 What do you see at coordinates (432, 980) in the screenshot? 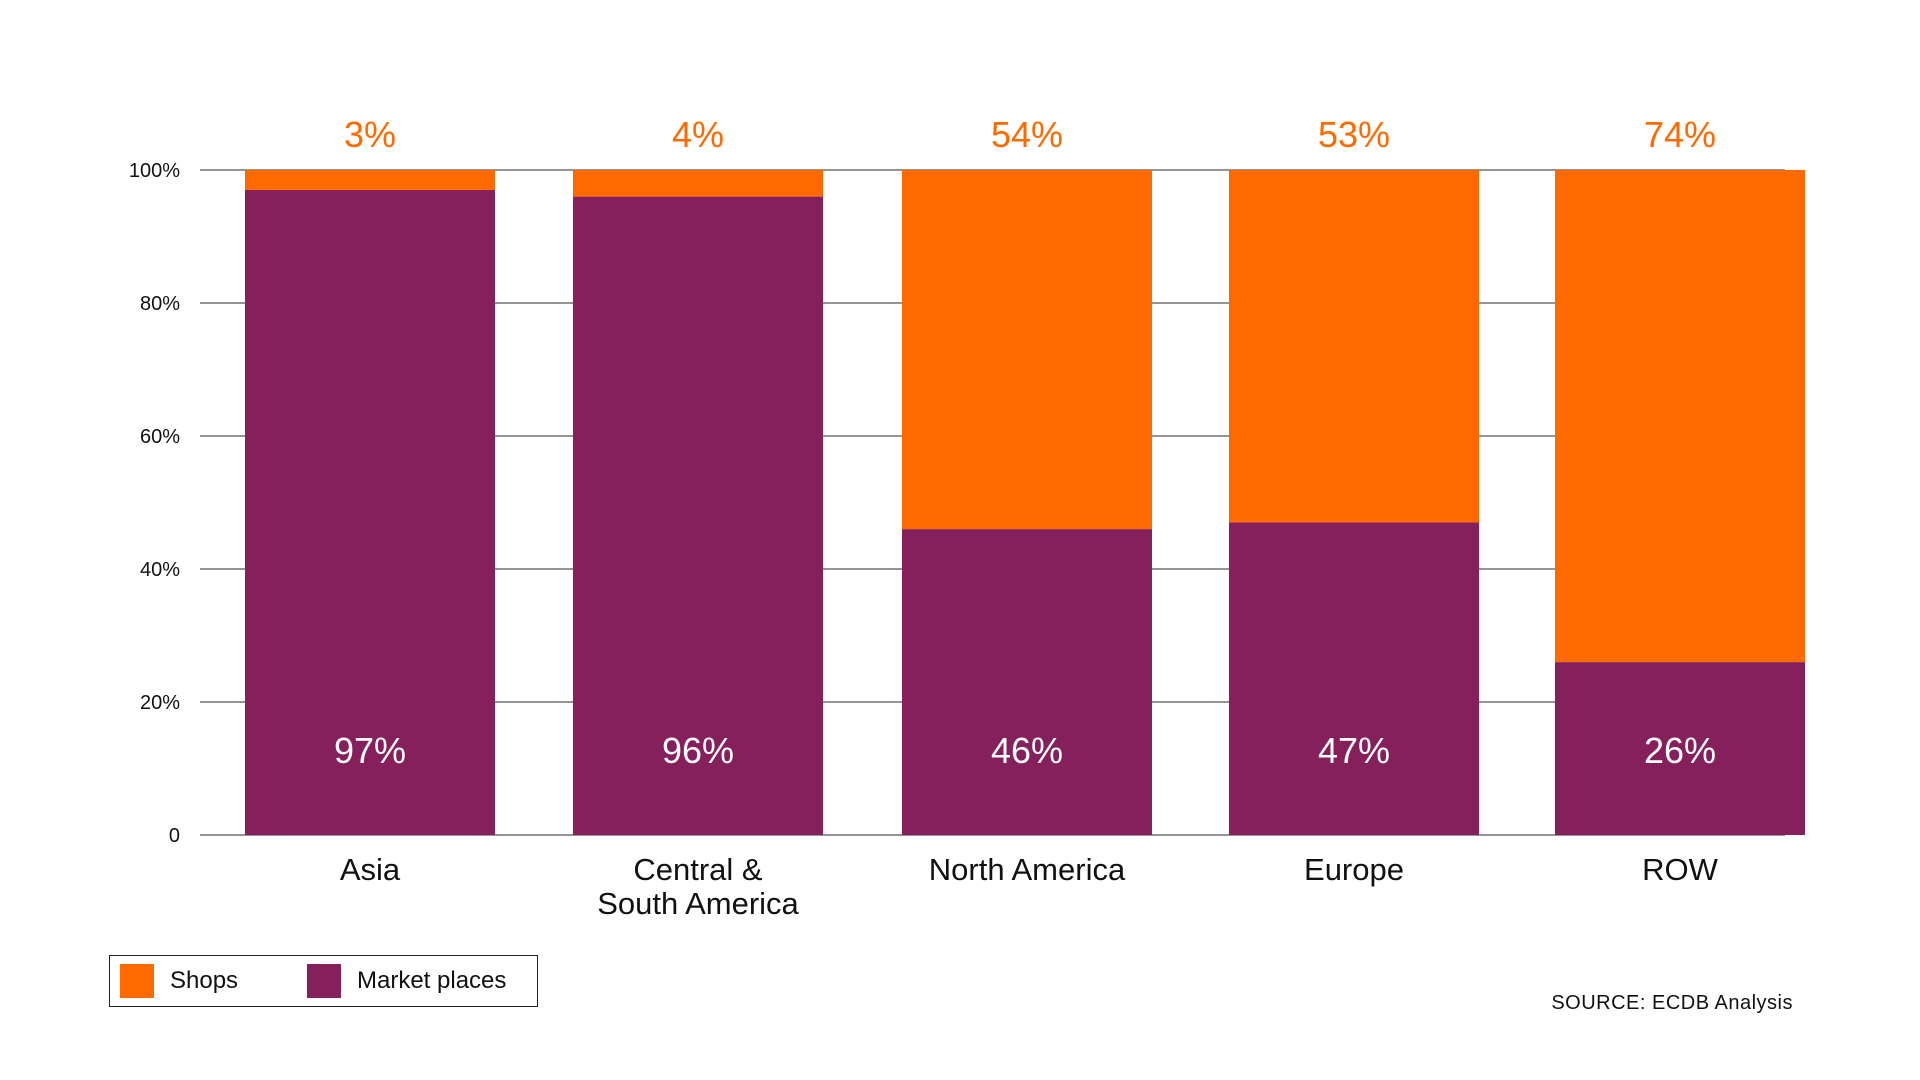
I see `legend-label-market-places: Market places` at bounding box center [432, 980].